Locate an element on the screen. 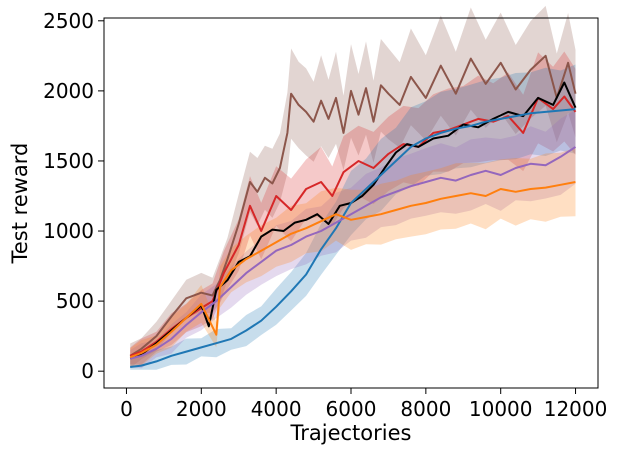  x-axis-ticks: 0 2000 4000 6000 8000 10000 12000 is located at coordinates (363, 404).